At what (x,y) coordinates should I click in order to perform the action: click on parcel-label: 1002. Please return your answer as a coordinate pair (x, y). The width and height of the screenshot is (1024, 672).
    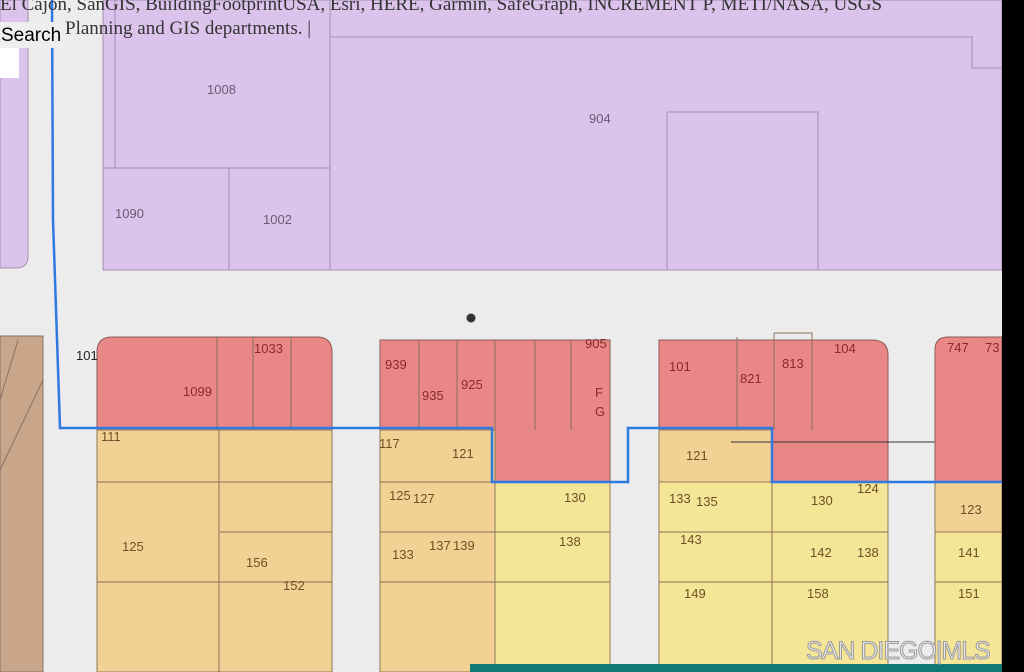
    Looking at the image, I should click on (277, 219).